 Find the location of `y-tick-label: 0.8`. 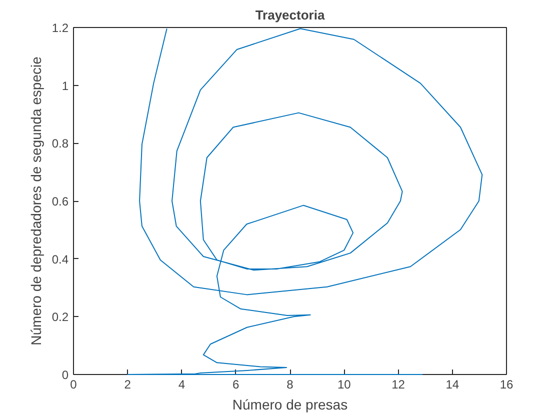

y-tick-label: 0.8 is located at coordinates (60, 143).